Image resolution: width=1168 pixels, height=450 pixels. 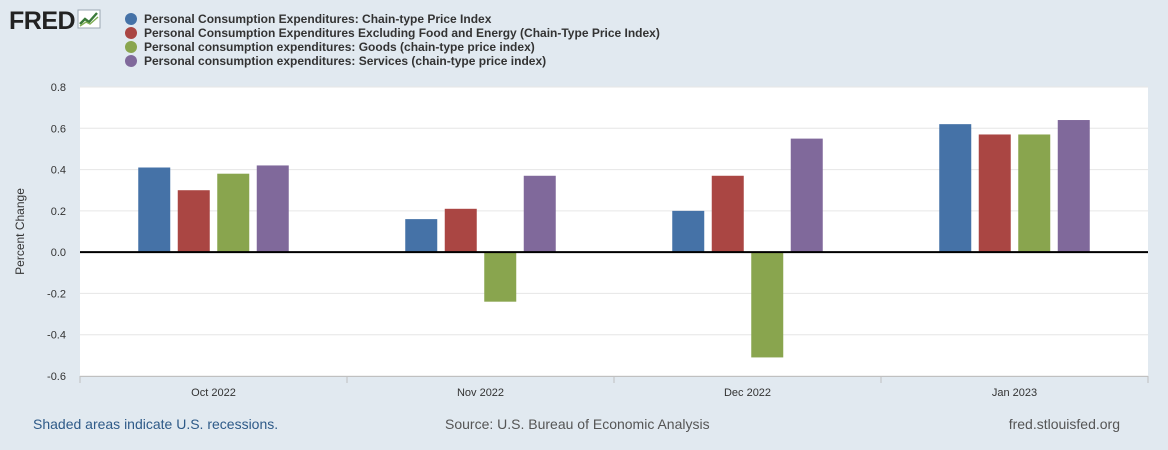 What do you see at coordinates (58, 171) in the screenshot?
I see `y-tick-label: 0.4` at bounding box center [58, 171].